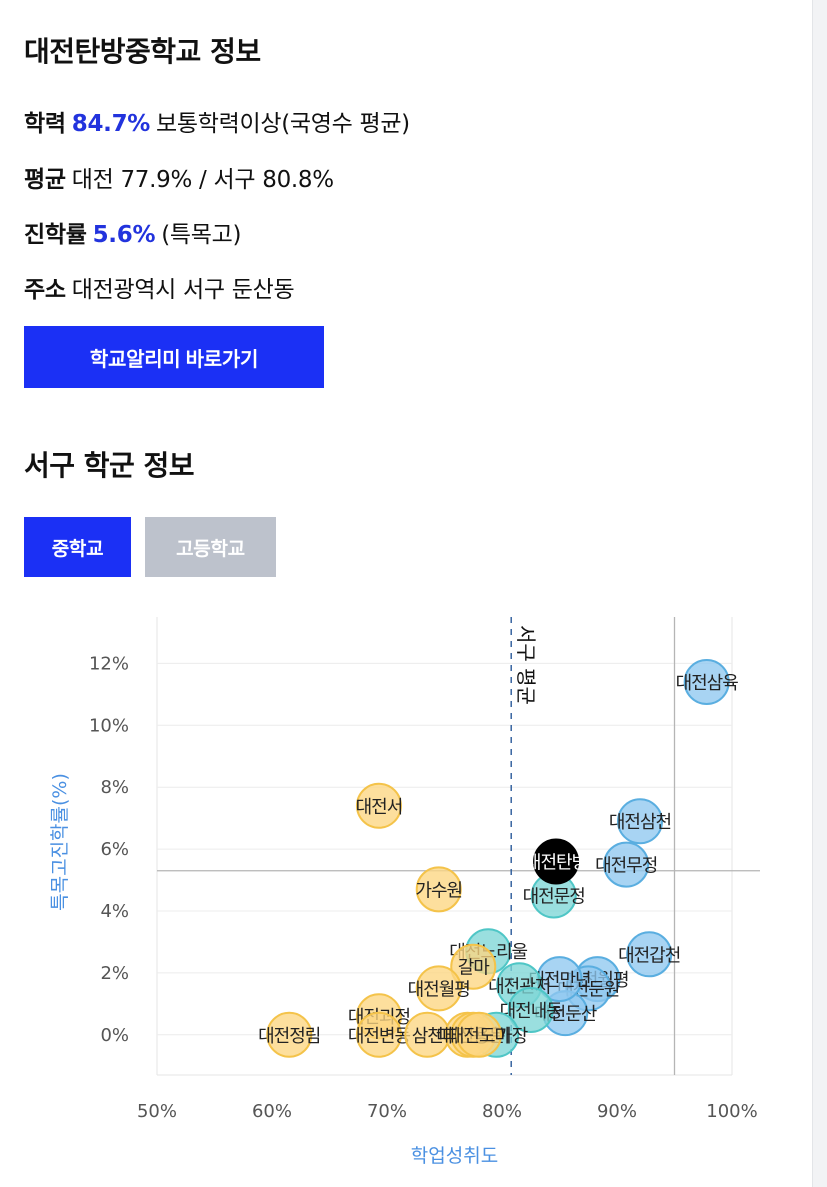  Describe the element at coordinates (55, 235) in the screenshot. I see `advancement-label: 진학률` at that location.